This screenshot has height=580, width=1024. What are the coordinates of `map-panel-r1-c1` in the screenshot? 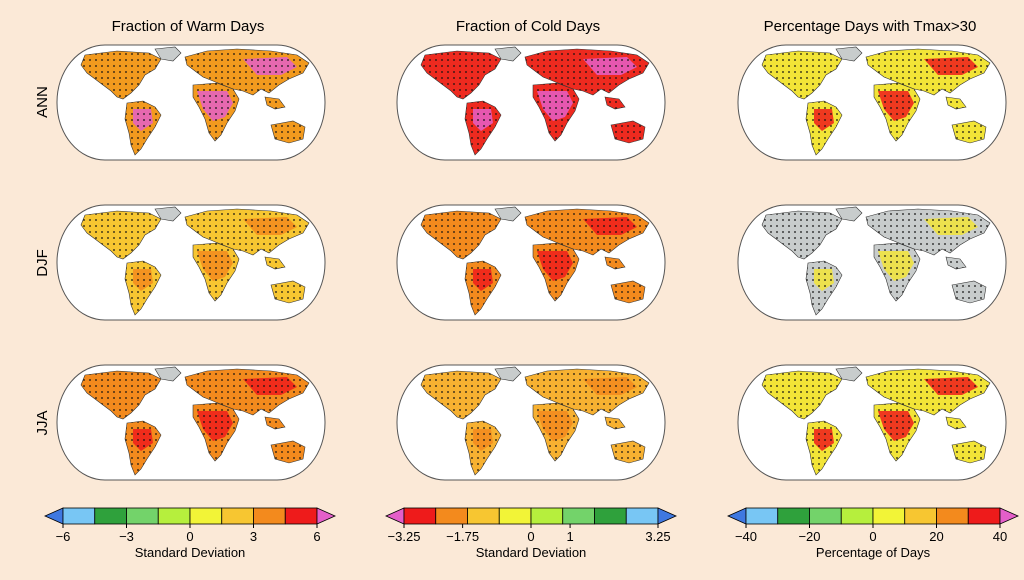 It's located at (531, 262).